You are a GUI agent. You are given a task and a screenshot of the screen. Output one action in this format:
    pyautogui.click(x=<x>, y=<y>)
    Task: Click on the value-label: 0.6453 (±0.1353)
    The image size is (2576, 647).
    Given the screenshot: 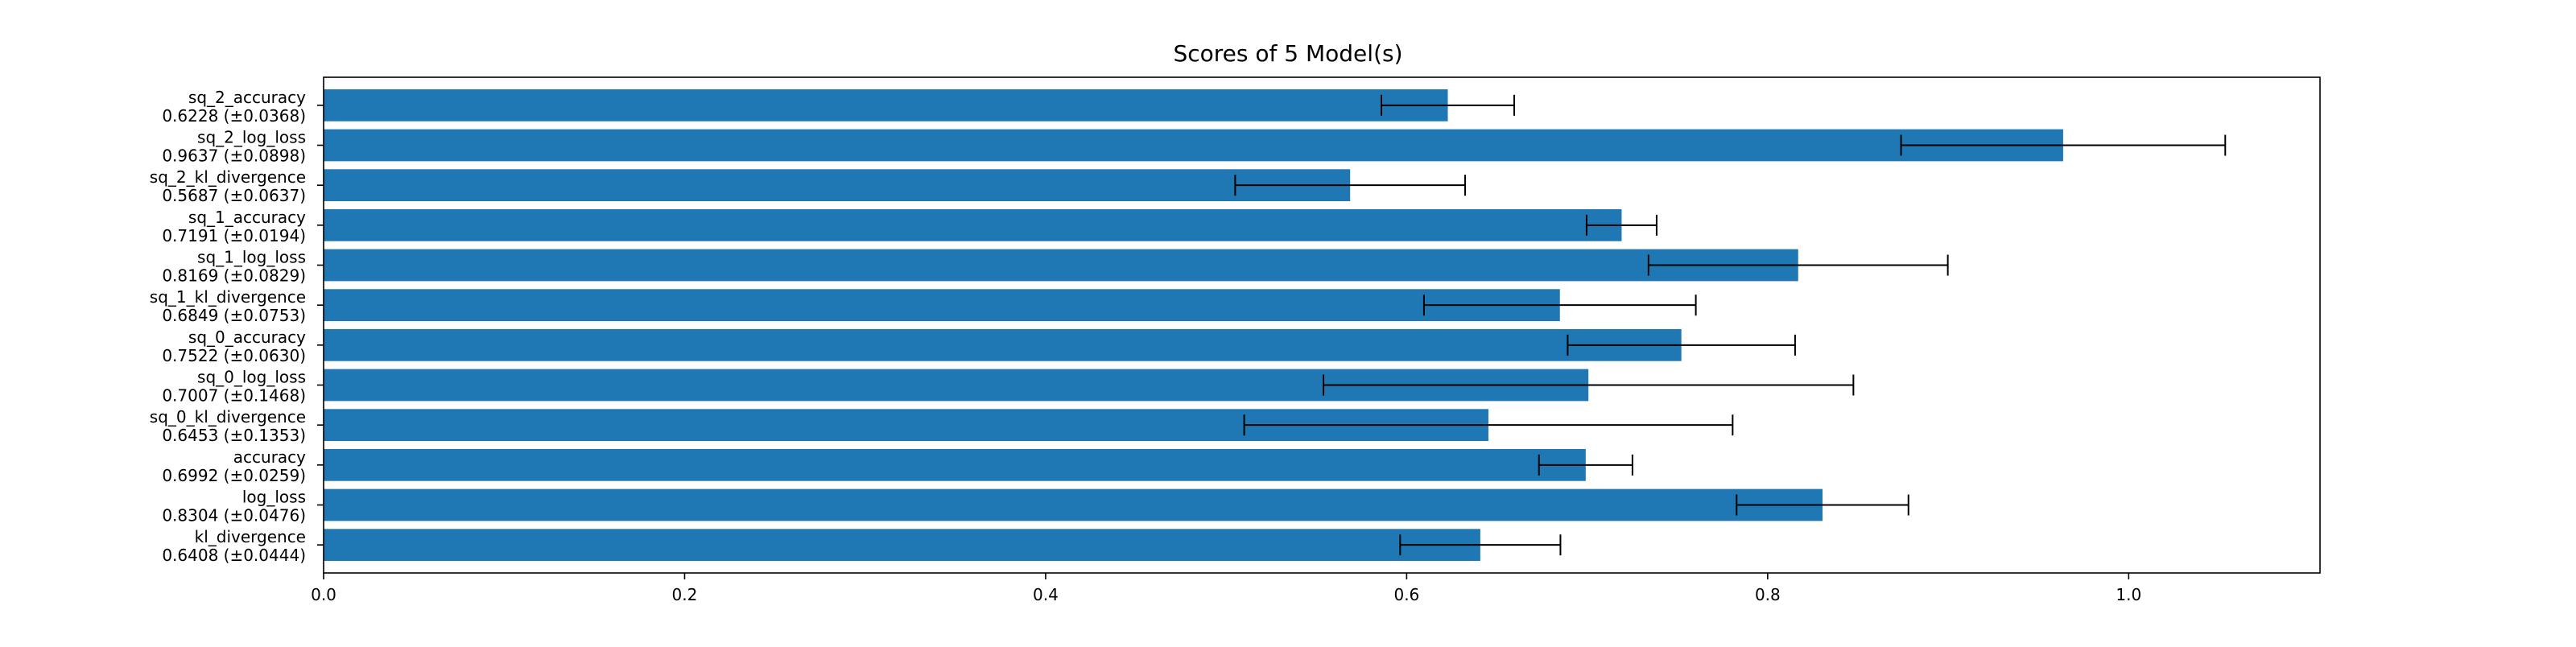 What is the action you would take?
    pyautogui.click(x=234, y=436)
    